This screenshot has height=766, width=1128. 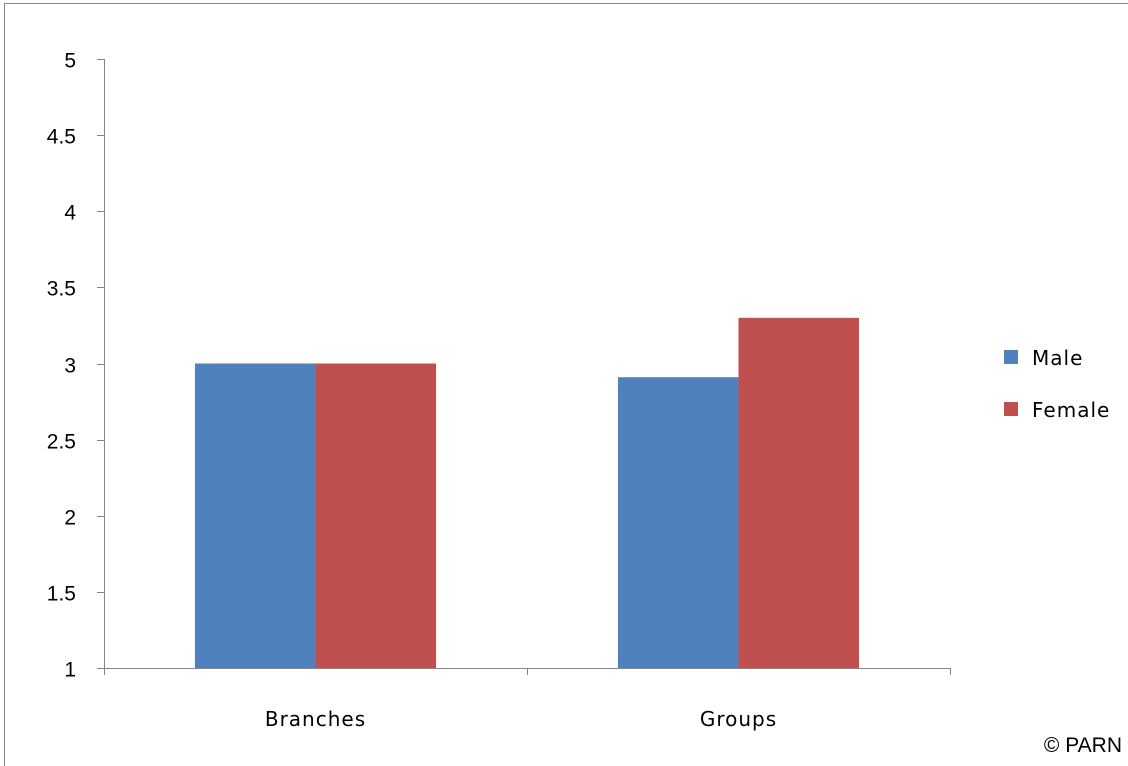 I want to click on bar-female-groups, so click(x=799, y=493).